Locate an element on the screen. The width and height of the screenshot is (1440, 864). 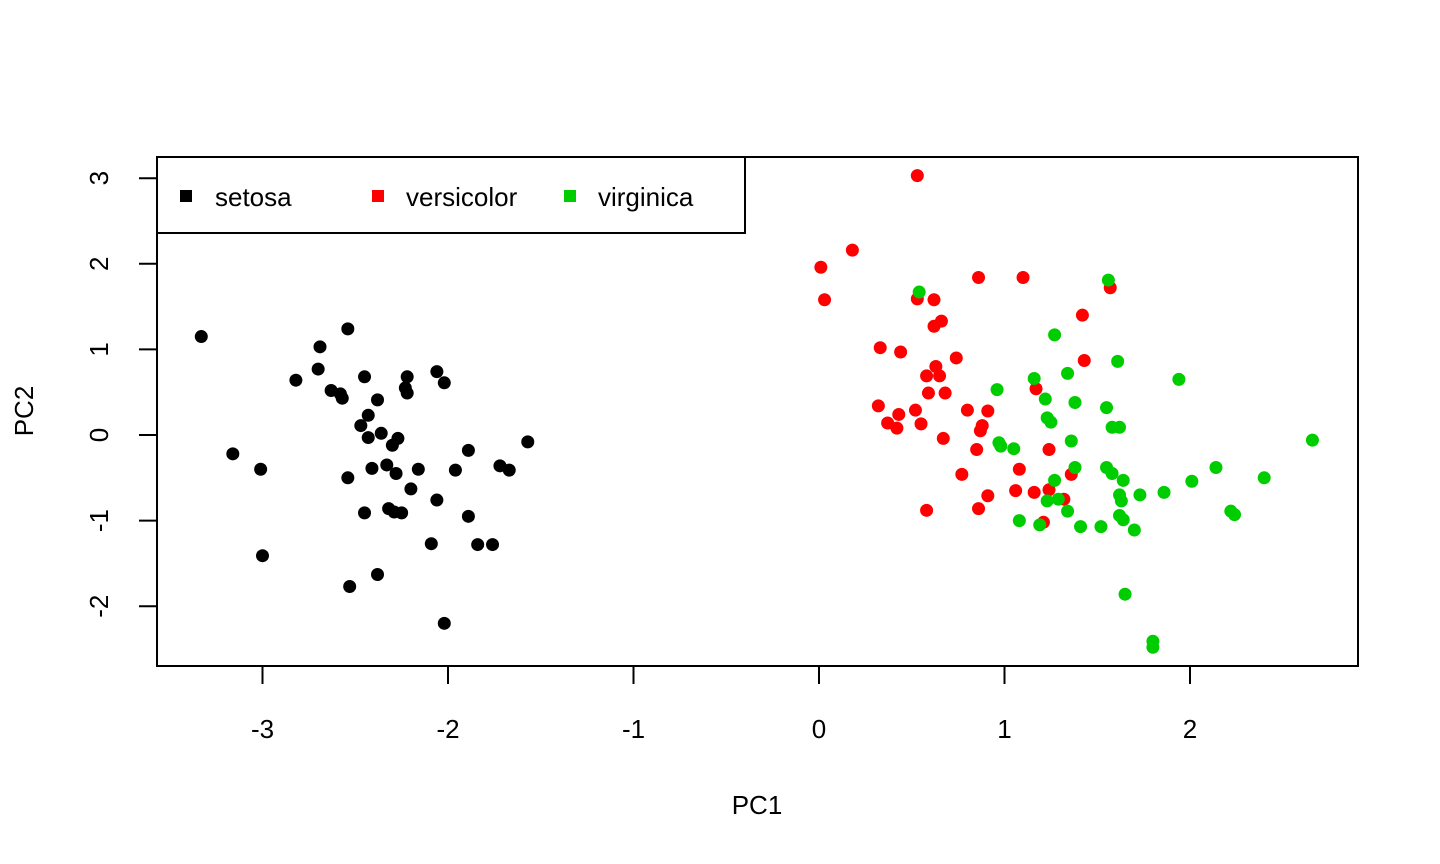
y-tick-label: 0 is located at coordinates (99, 435).